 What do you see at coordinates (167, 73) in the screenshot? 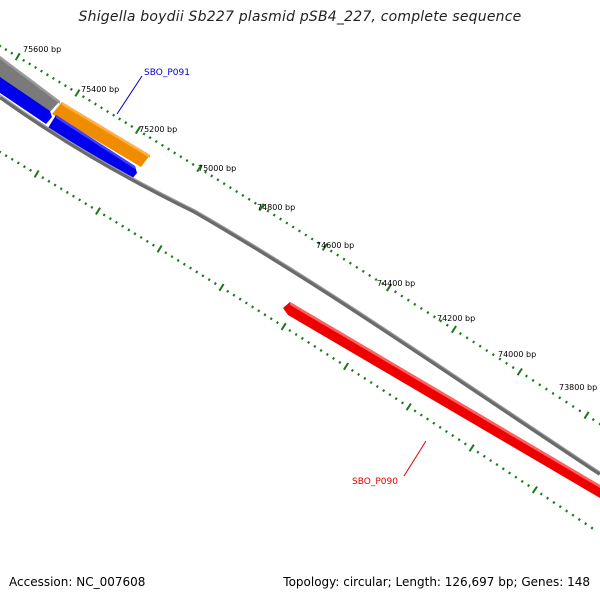
I see `gene-label-sbo-p091: SBO_P091` at bounding box center [167, 73].